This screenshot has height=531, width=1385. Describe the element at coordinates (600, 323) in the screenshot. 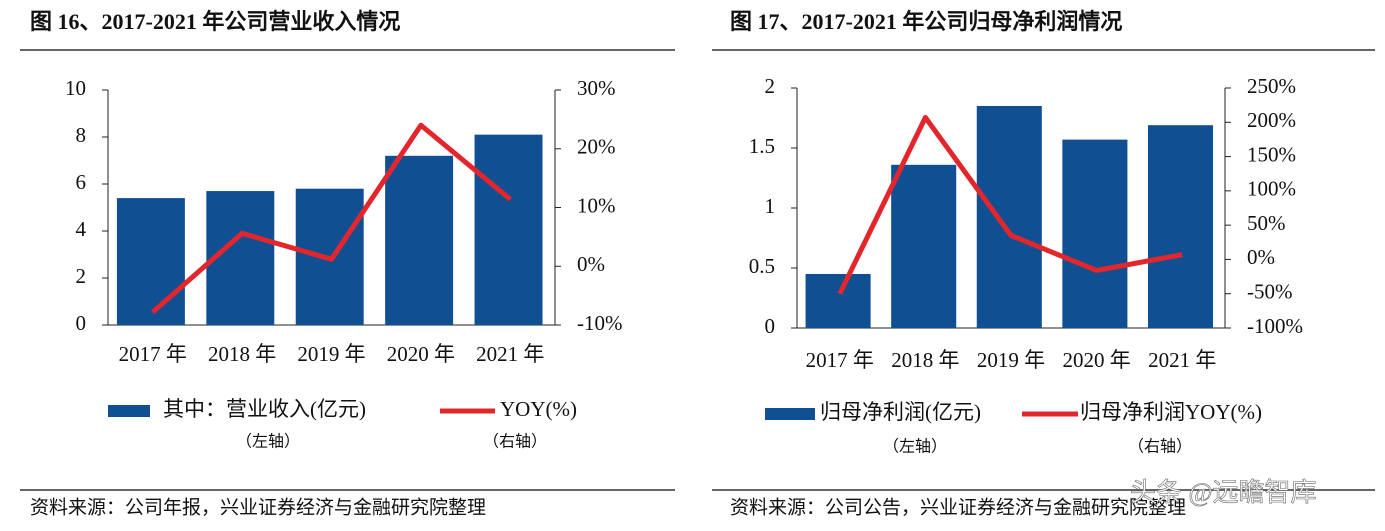

I see `y2-tick-label: -10%` at that location.